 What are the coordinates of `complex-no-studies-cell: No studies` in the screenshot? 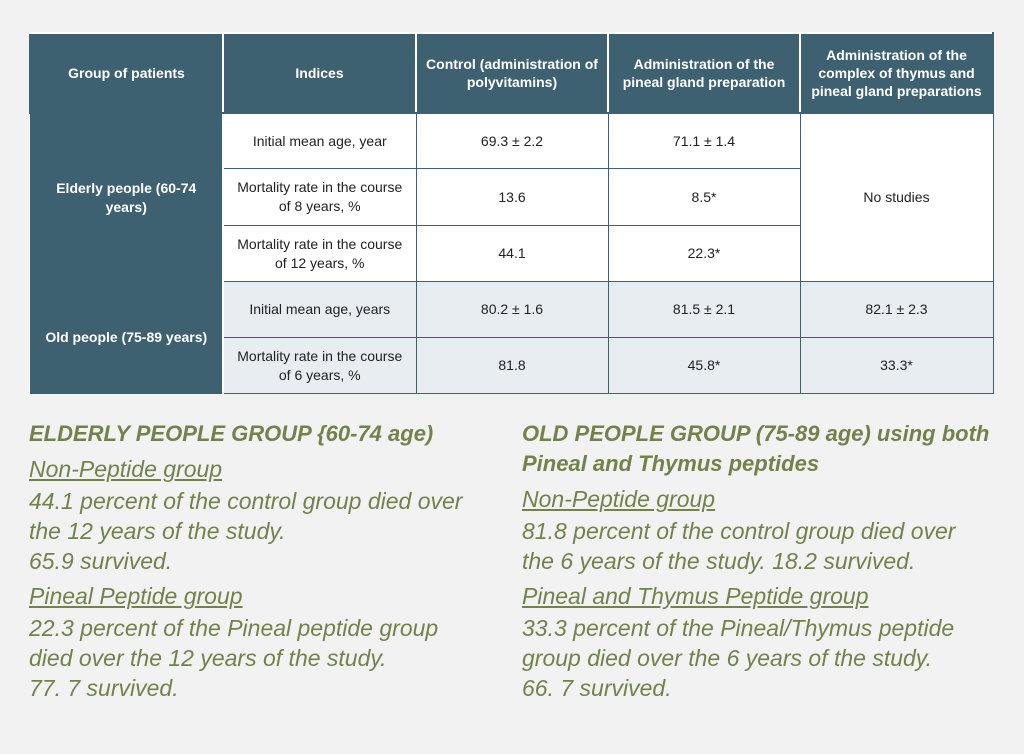 It's located at (896, 197).